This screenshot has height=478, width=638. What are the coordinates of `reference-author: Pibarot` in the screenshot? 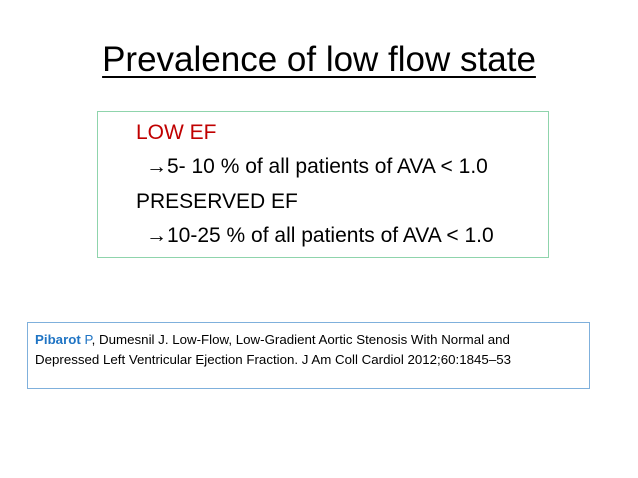 It's located at (58, 339).